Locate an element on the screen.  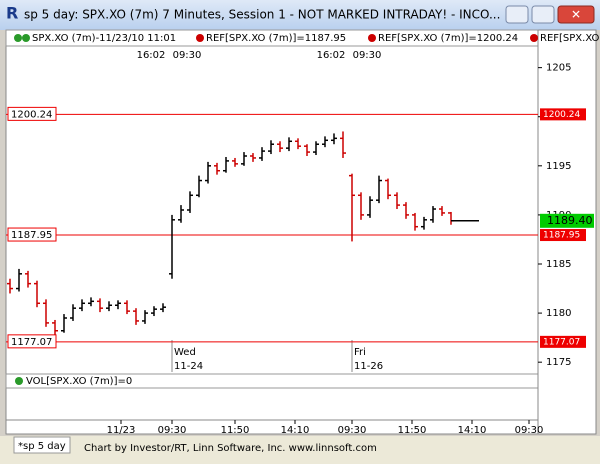
volume-icon is located at coordinates (19, 381).